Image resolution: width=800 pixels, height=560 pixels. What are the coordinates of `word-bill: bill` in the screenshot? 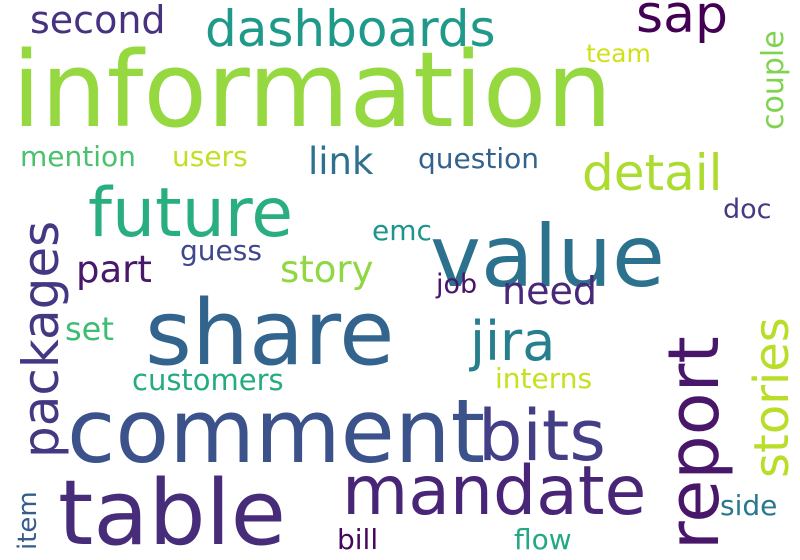 It's located at (357, 539).